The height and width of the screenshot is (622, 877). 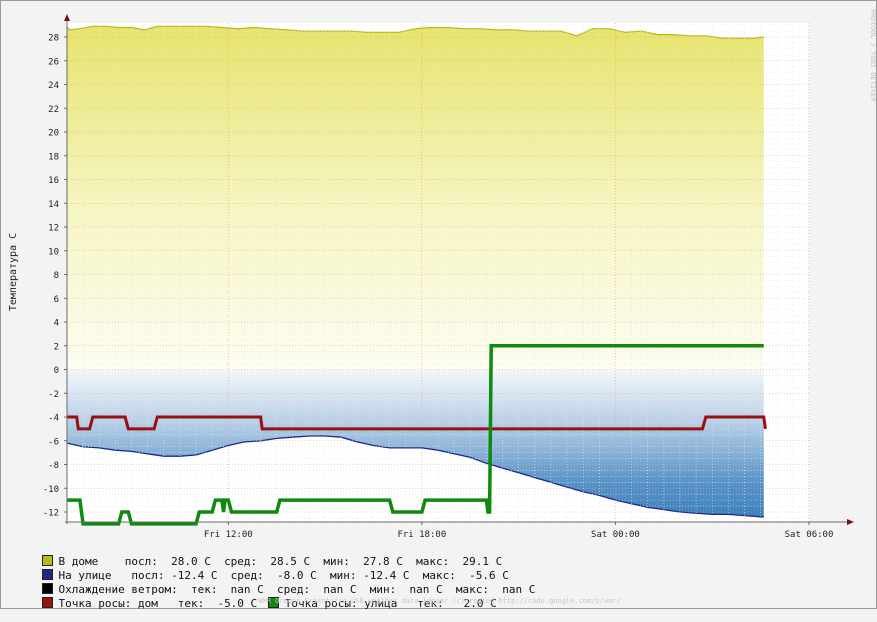 What do you see at coordinates (518, 531) in the screenshot?
I see `x-tick-labels: Fri 12:00 Fri 18:00 Sat 00:00 Sat 06:00` at bounding box center [518, 531].